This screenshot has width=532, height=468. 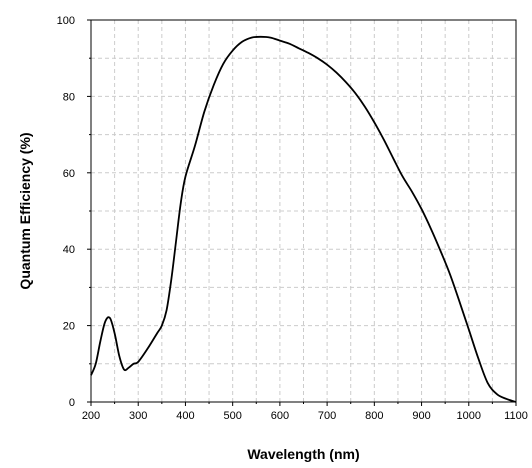 What do you see at coordinates (69, 327) in the screenshot?
I see `y-tick-label: 20` at bounding box center [69, 327].